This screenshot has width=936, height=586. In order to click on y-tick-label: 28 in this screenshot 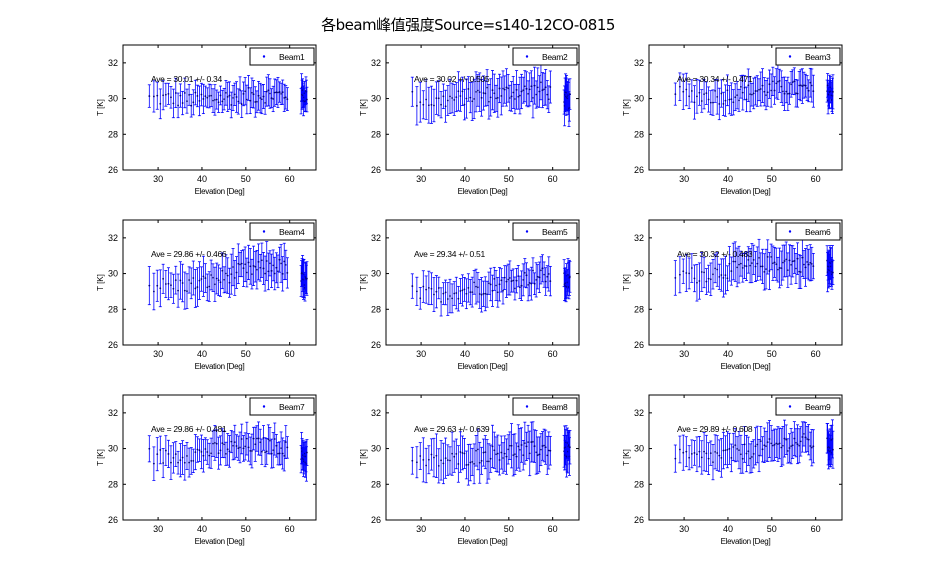, I will do `click(113, 134)`.